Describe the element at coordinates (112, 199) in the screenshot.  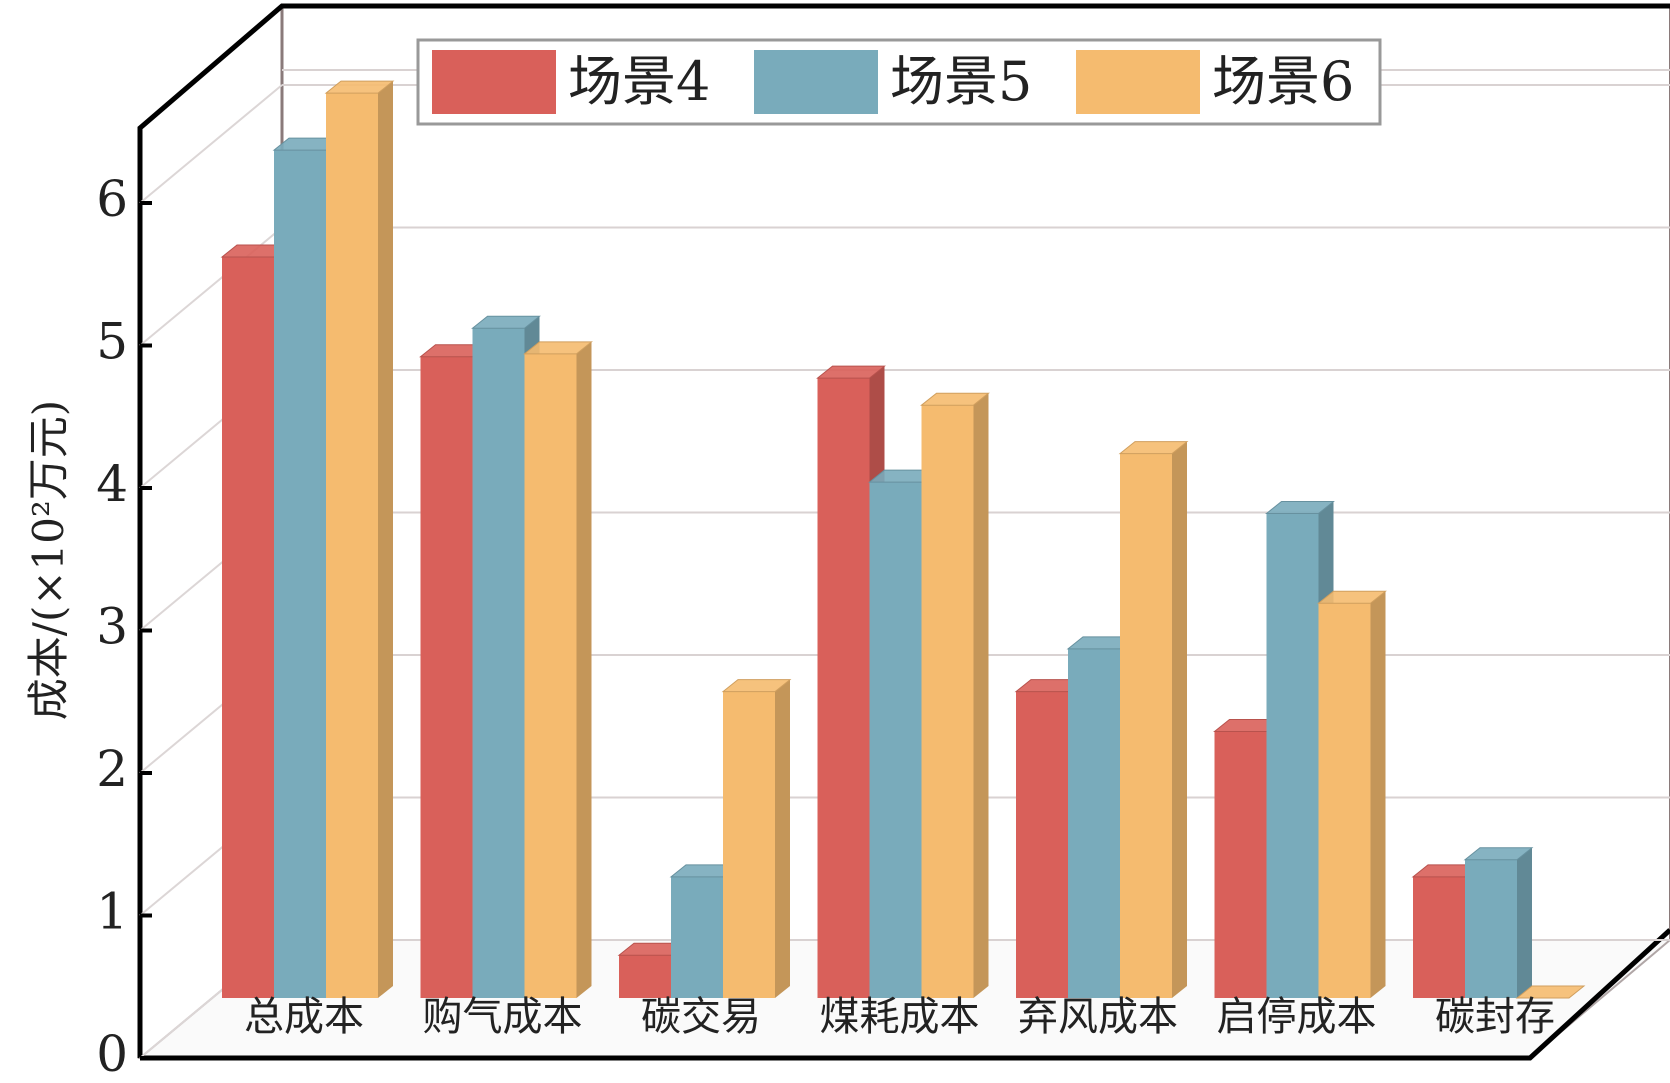
I see `y-tick-label: 6` at that location.